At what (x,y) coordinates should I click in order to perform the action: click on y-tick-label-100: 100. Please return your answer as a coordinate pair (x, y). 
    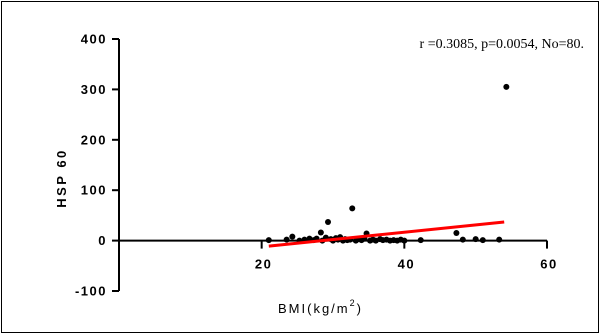
    Looking at the image, I should click on (94, 190).